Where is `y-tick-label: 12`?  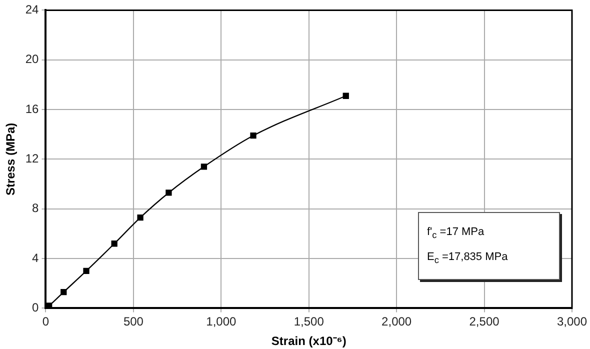
y-tick-label: 12 is located at coordinates (32, 159).